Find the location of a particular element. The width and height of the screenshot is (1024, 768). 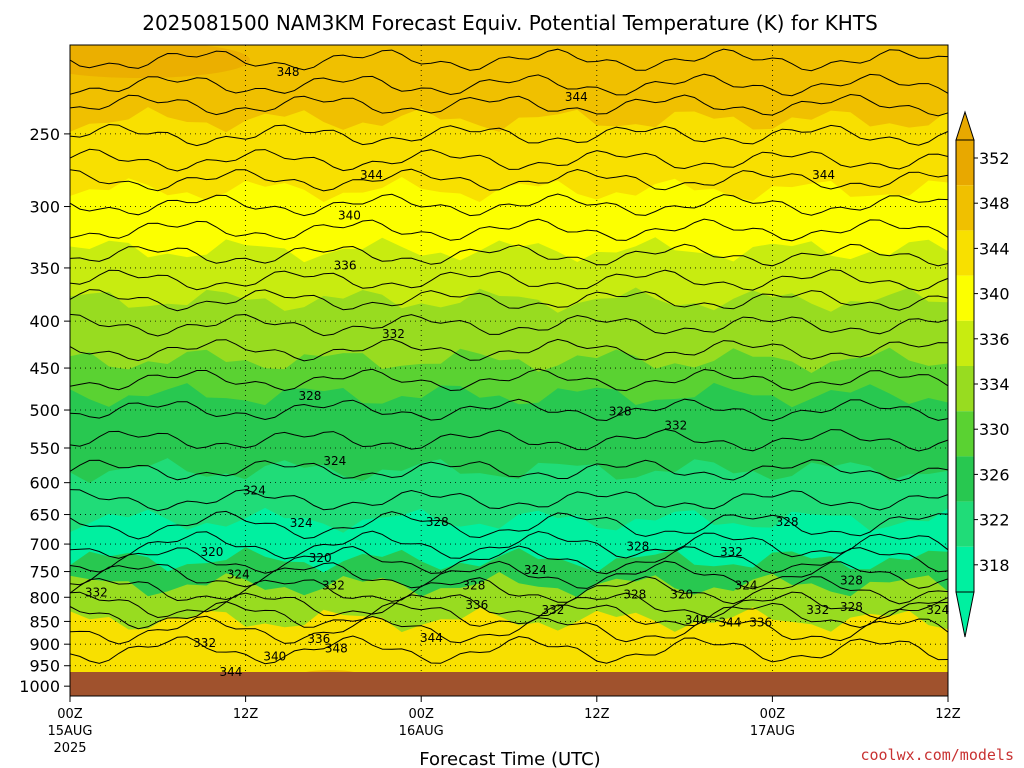

y-tick-label: 850 is located at coordinates (44, 621).